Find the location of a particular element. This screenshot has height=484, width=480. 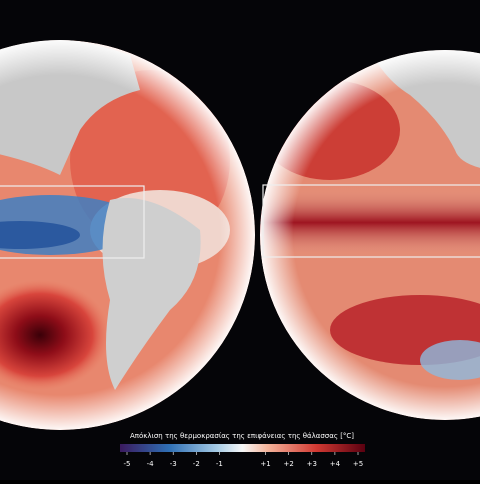

colorbar-tick-label: +2 is located at coordinates (289, 464).